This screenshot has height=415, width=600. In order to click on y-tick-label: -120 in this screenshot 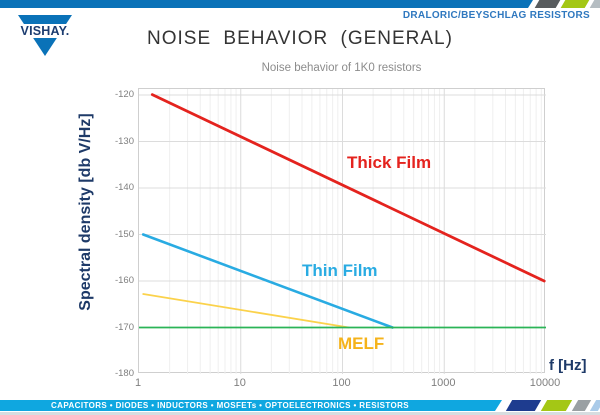, I will do `click(124, 94)`.